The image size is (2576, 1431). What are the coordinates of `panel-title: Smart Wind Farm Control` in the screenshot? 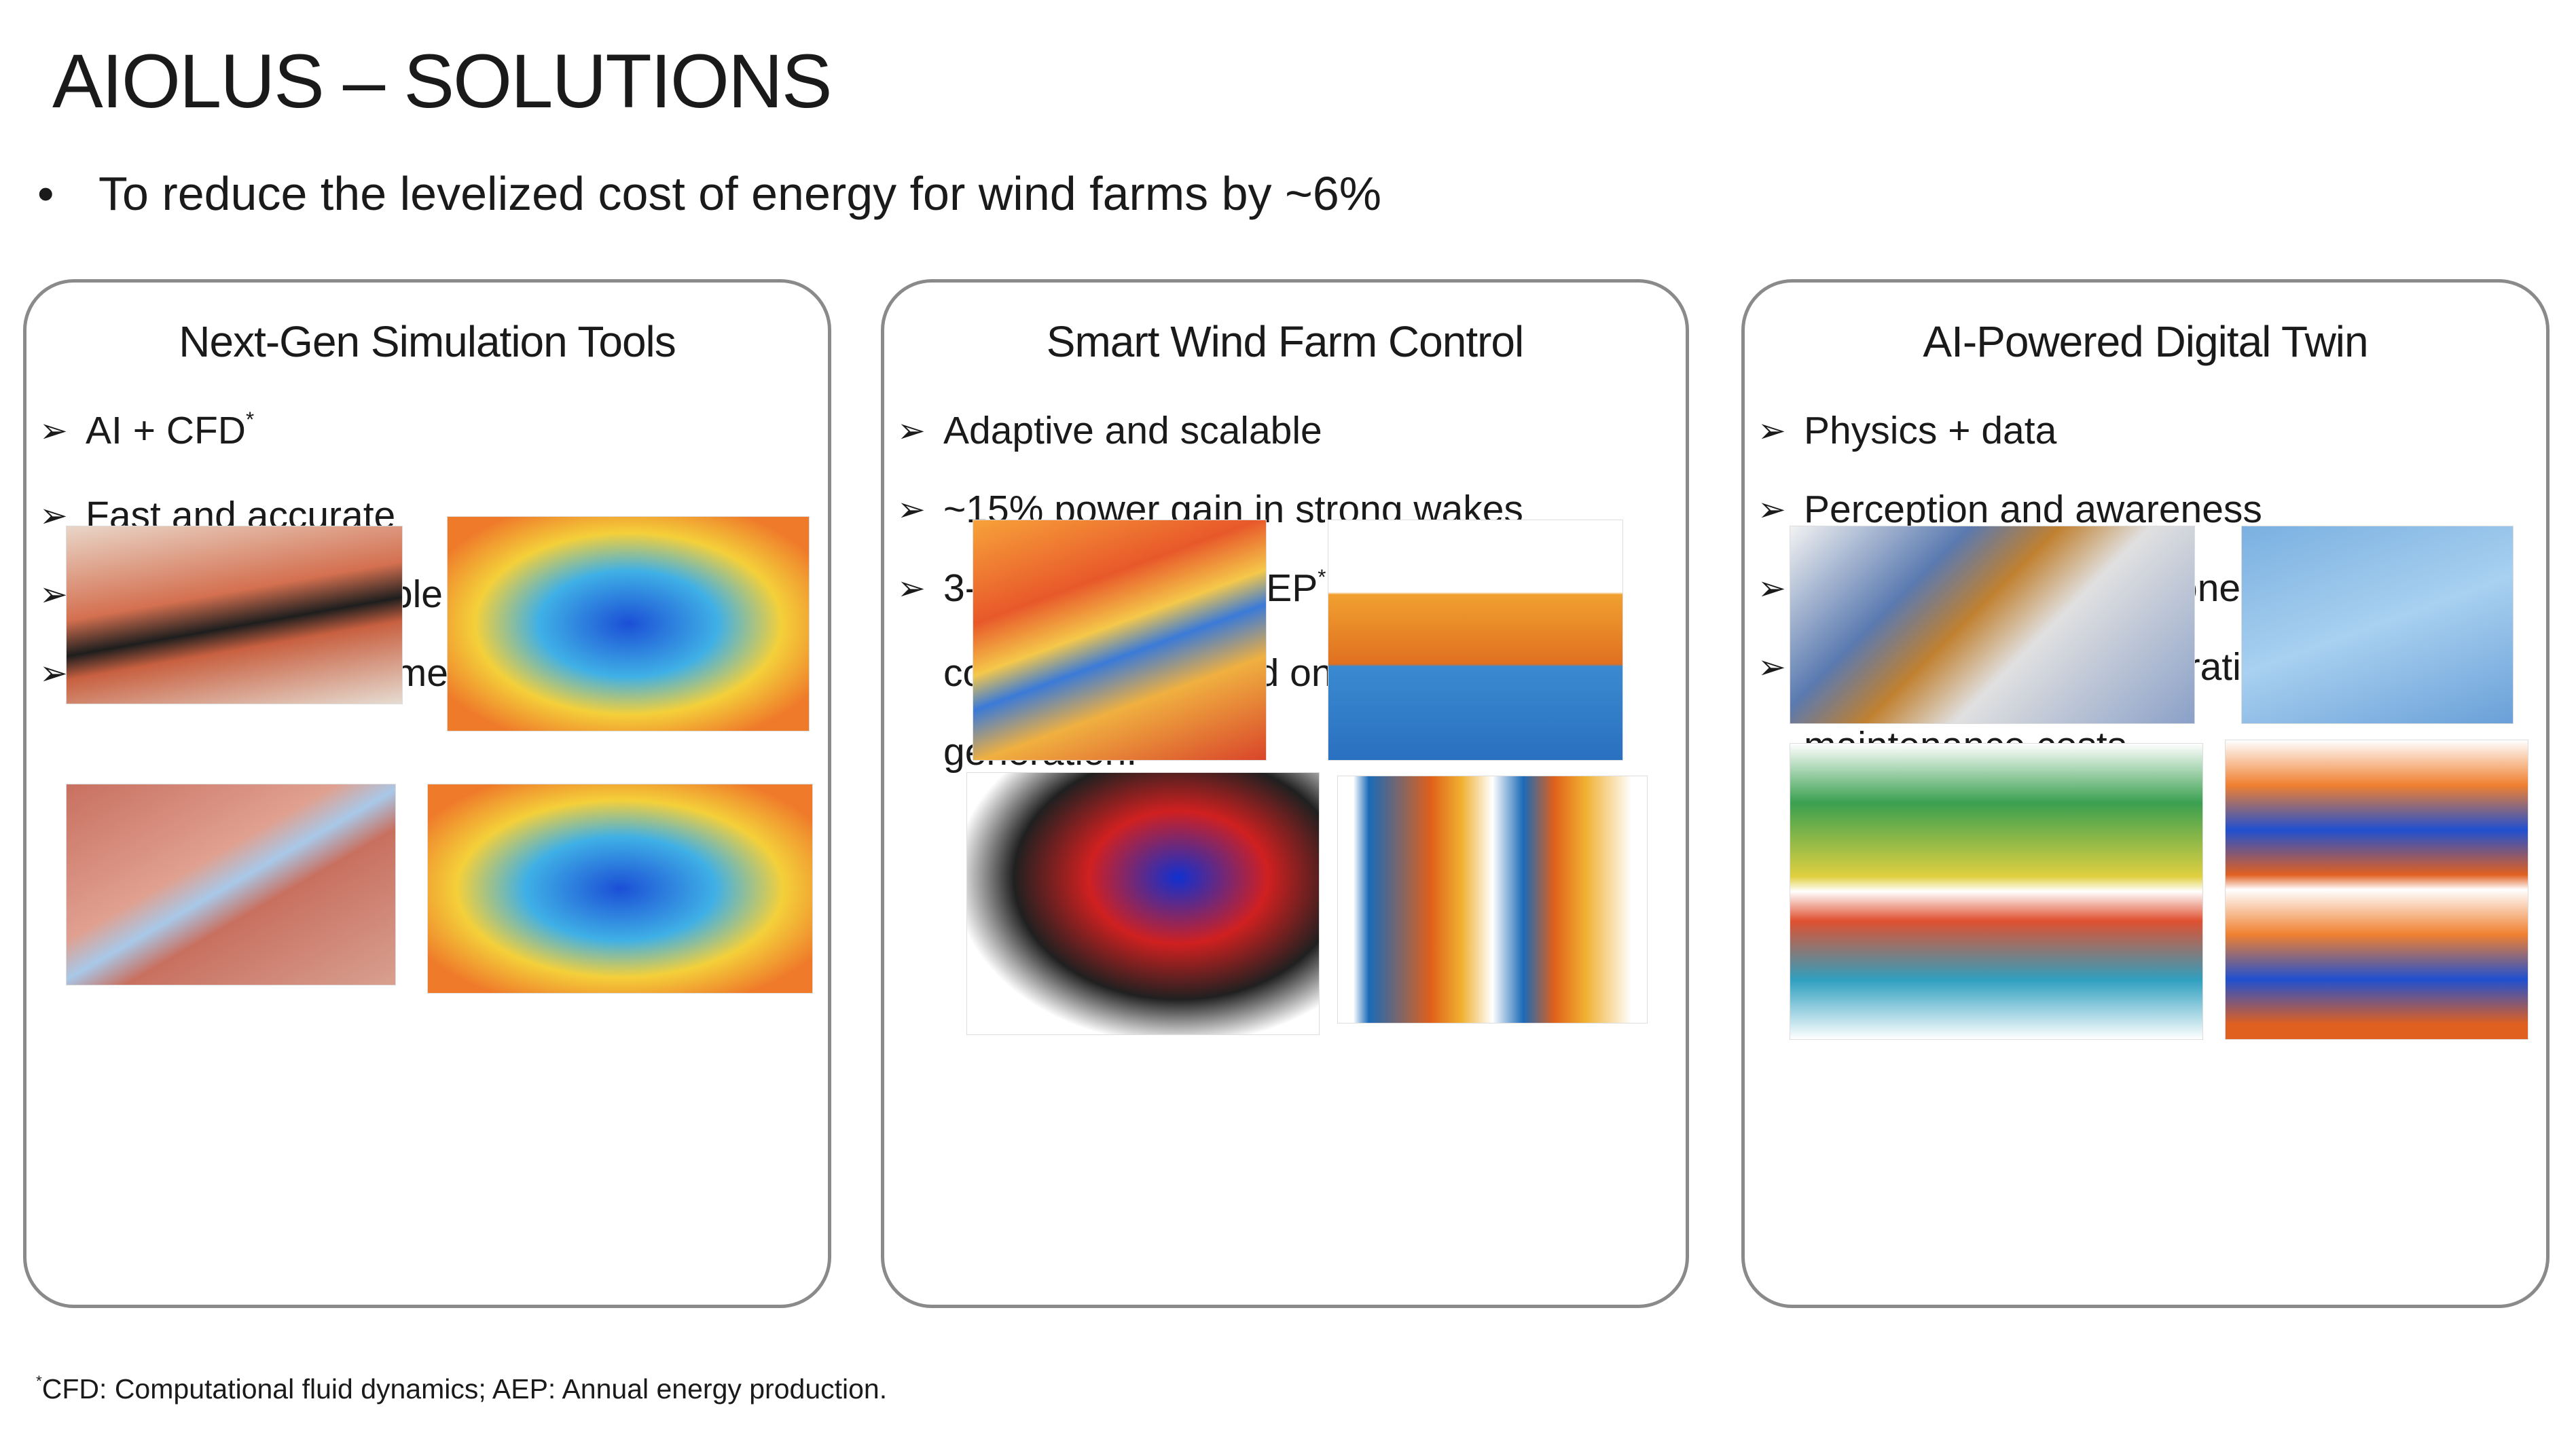 It's located at (1285, 341).